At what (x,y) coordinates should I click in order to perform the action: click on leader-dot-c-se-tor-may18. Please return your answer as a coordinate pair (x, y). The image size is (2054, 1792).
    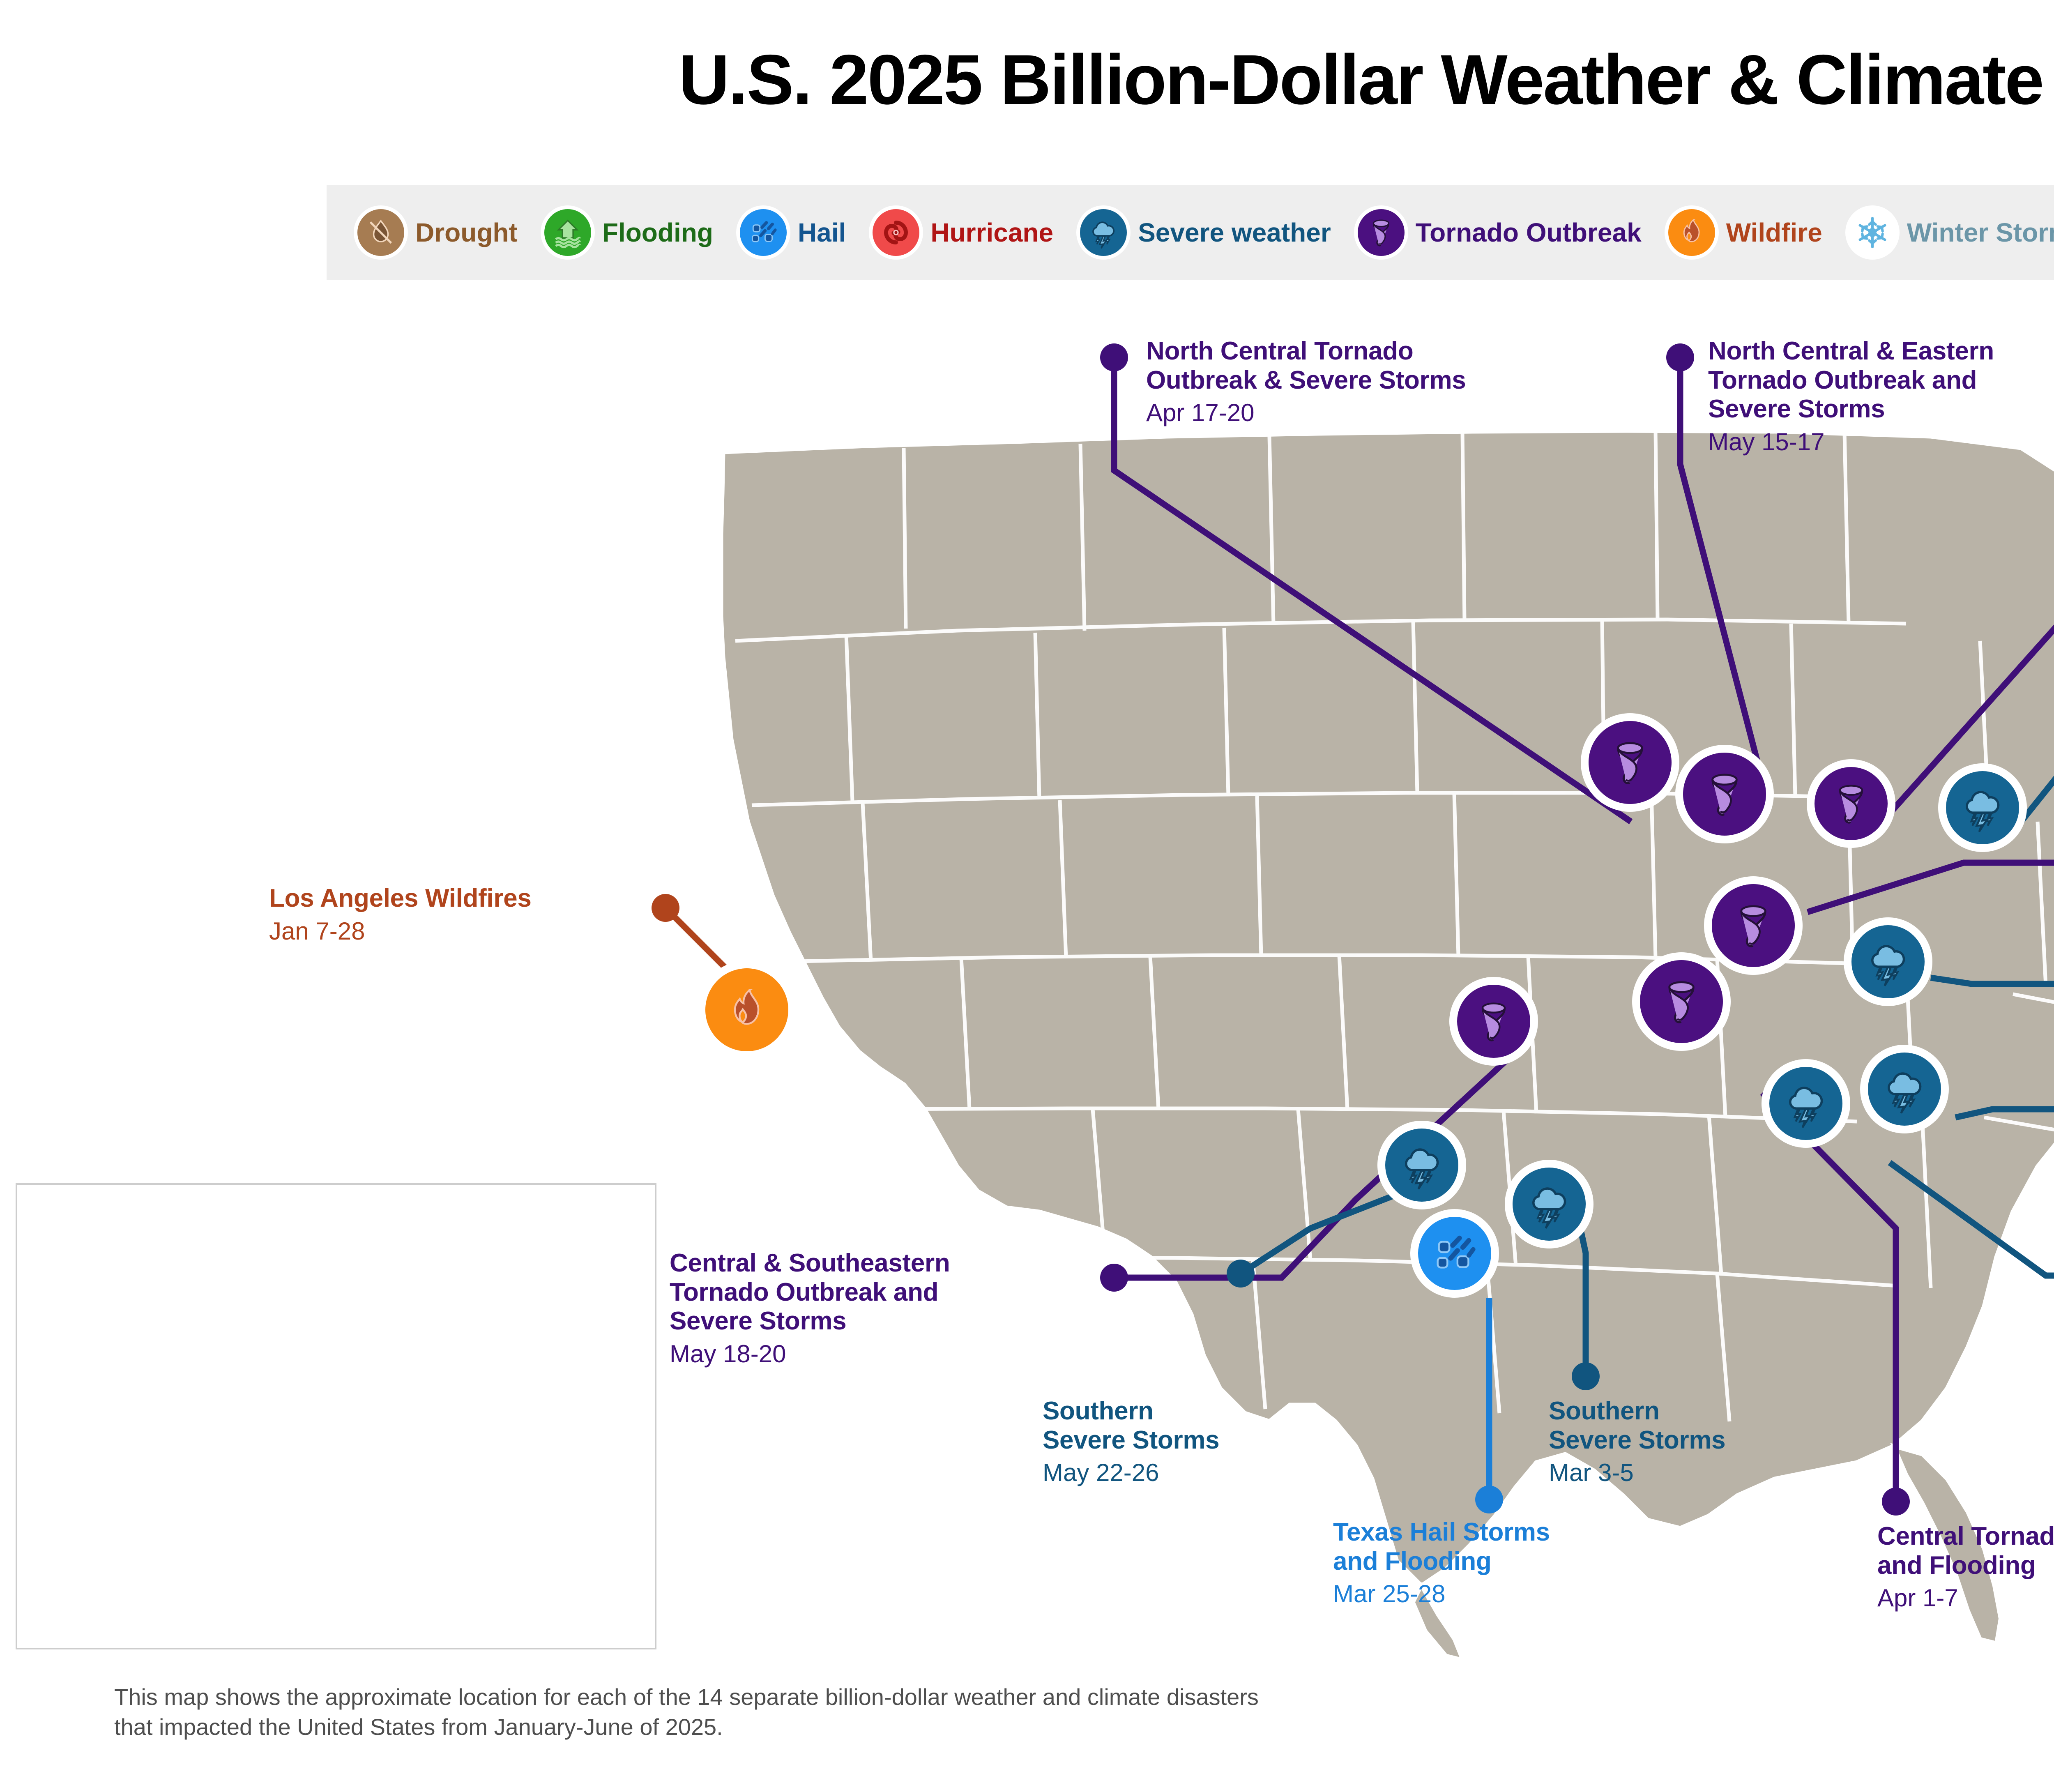
    Looking at the image, I should click on (1114, 1278).